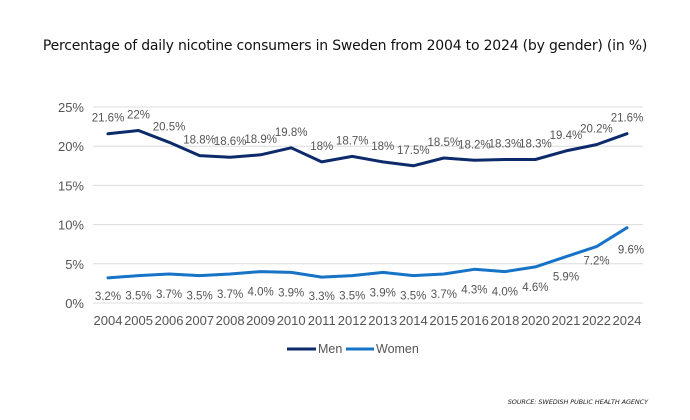 Image resolution: width=690 pixels, height=420 pixels. Describe the element at coordinates (138, 116) in the screenshot. I see `data-label-men: 22%` at that location.